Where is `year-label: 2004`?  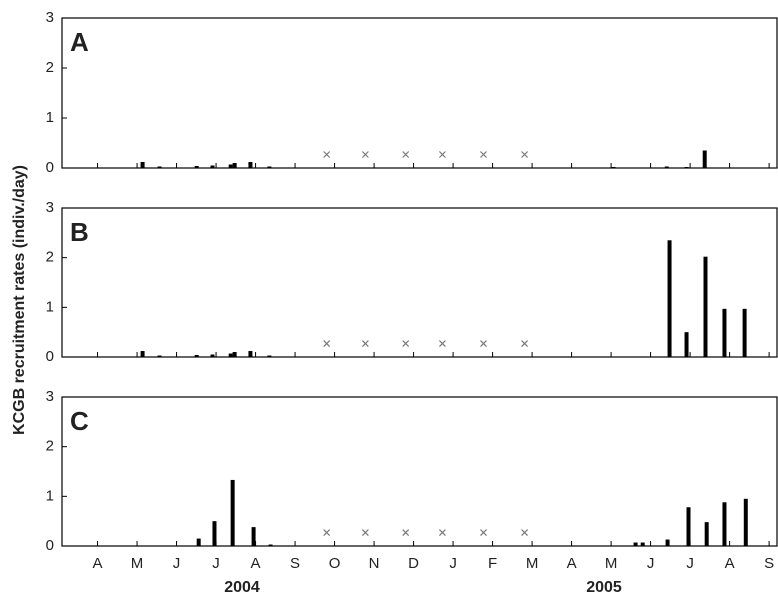
year-label: 2004 is located at coordinates (242, 587).